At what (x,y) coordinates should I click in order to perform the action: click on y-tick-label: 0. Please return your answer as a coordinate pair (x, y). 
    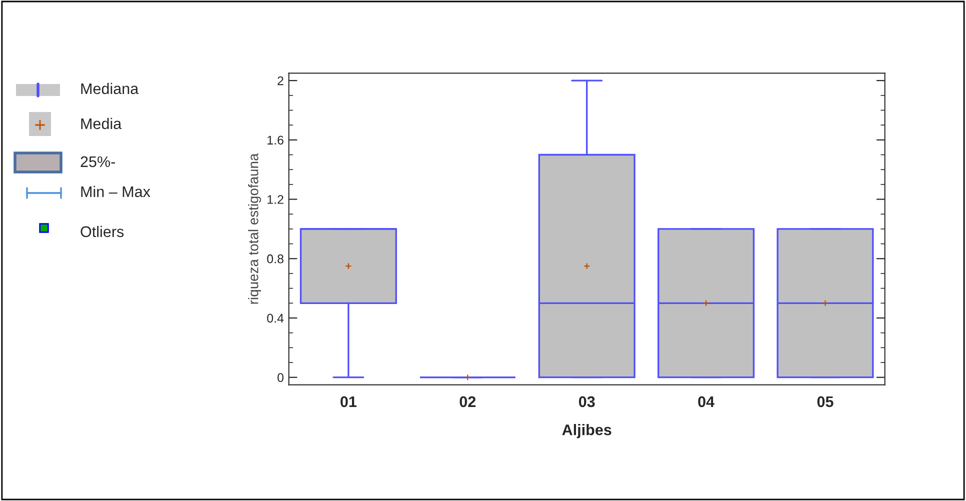
    Looking at the image, I should click on (281, 377).